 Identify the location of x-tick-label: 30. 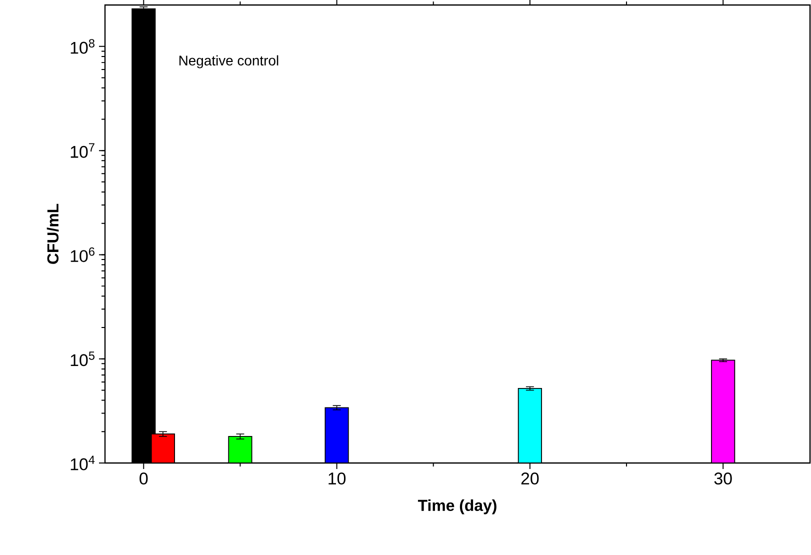
(723, 478).